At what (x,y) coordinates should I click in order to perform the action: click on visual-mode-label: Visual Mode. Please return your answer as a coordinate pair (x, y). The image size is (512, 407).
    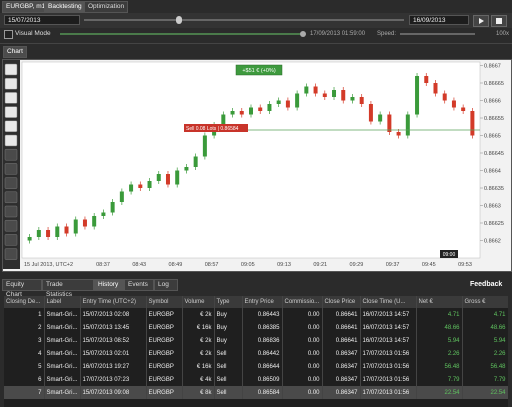
    Looking at the image, I should click on (33, 33).